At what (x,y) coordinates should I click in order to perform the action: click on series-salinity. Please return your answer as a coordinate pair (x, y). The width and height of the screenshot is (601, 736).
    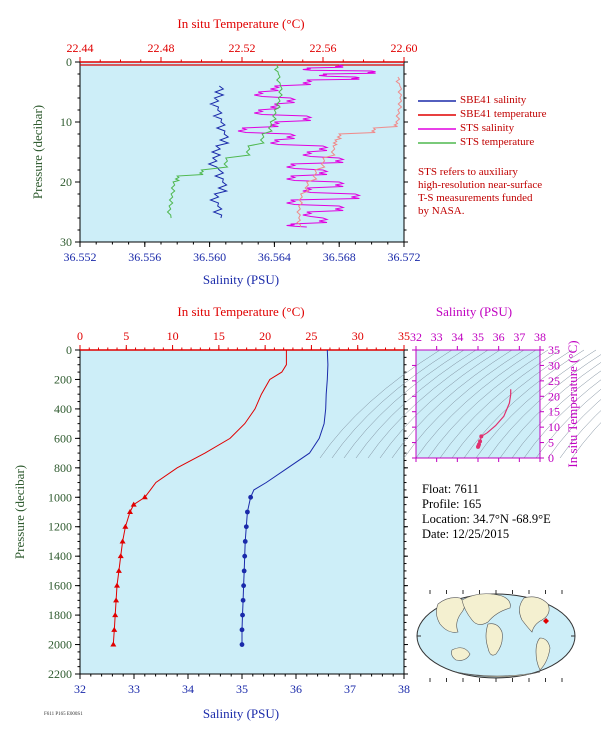
    Looking at the image, I should click on (285, 497).